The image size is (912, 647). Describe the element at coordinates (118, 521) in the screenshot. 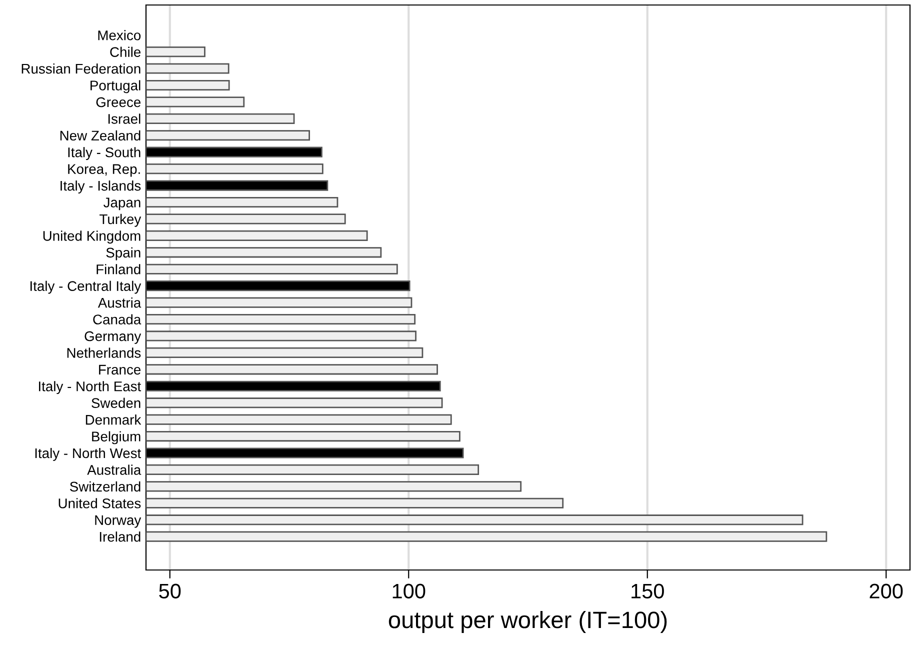

I see `y-tick-label: Norway` at that location.